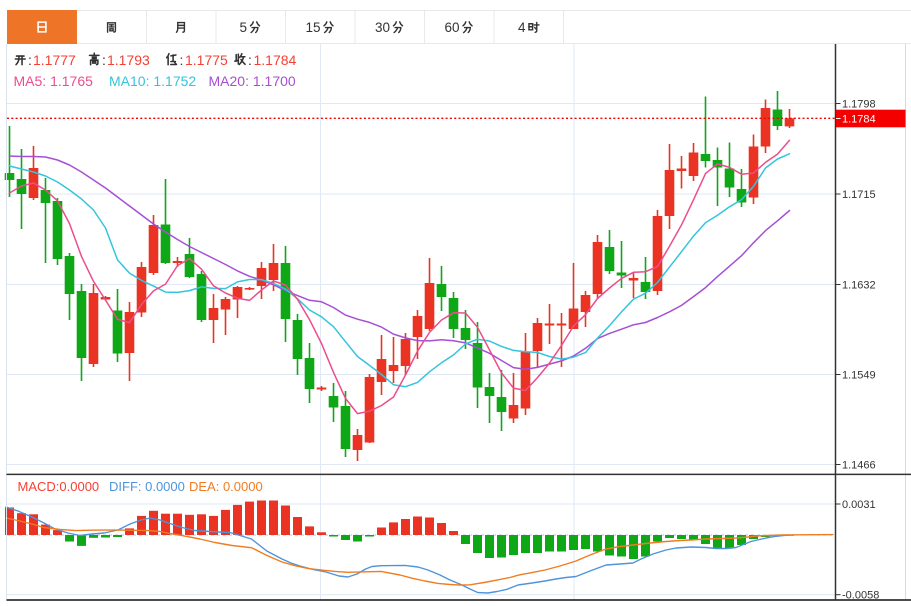 The width and height of the screenshot is (911, 606). I want to click on svg-text: 1.1466, so click(859, 465).